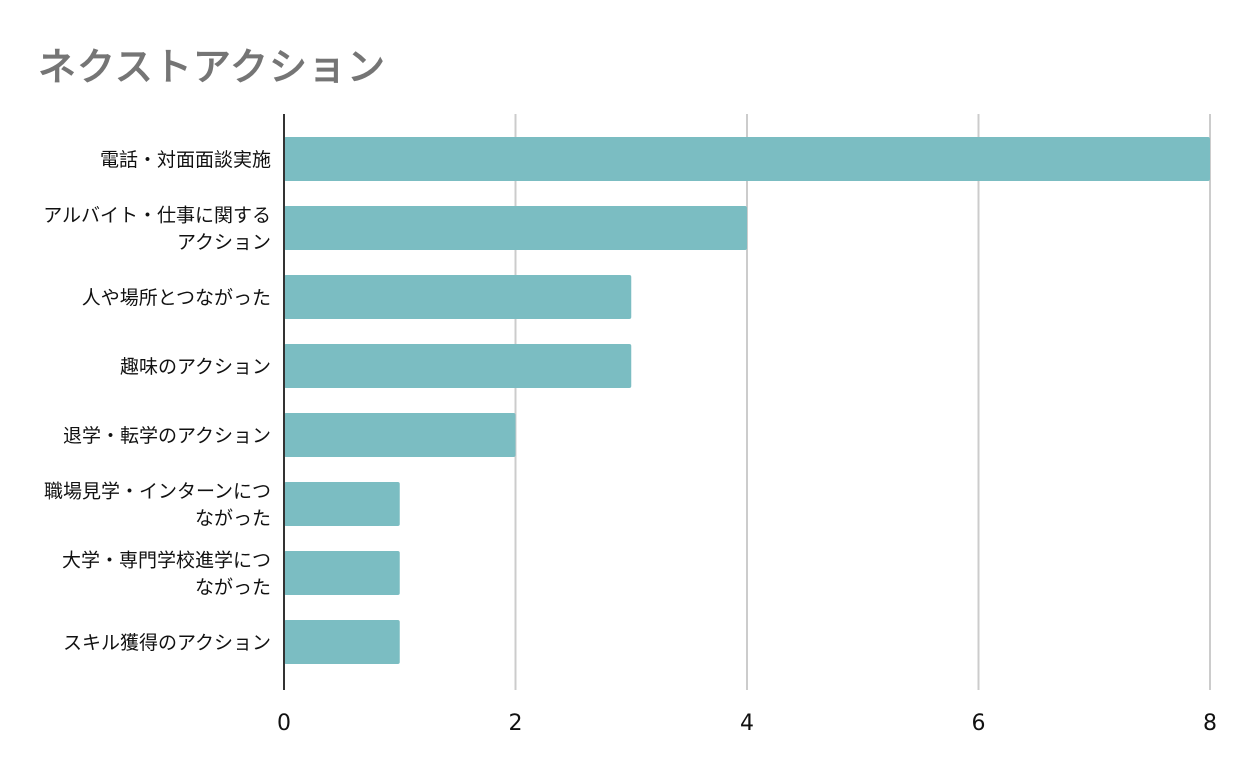 This screenshot has height=772, width=1250. Describe the element at coordinates (212, 67) in the screenshot. I see `chart-title: ネクストアクション` at that location.